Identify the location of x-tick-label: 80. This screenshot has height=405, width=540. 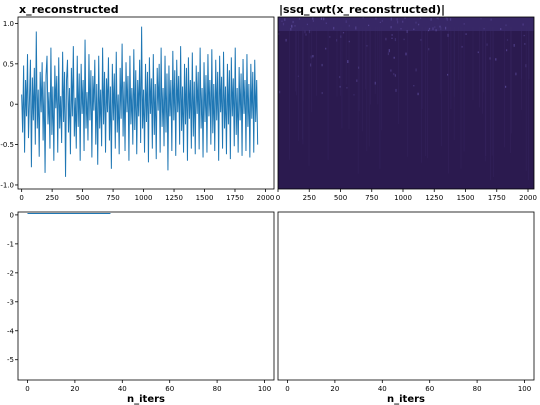
(477, 389).